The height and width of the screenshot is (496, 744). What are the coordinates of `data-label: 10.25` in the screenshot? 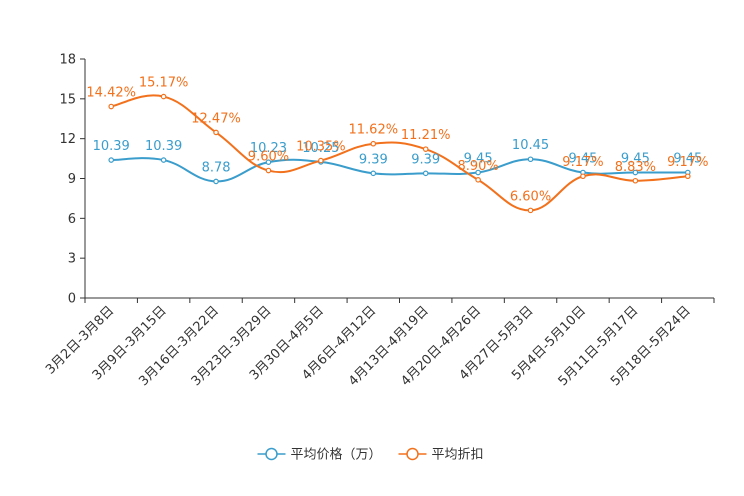 It's located at (320, 148).